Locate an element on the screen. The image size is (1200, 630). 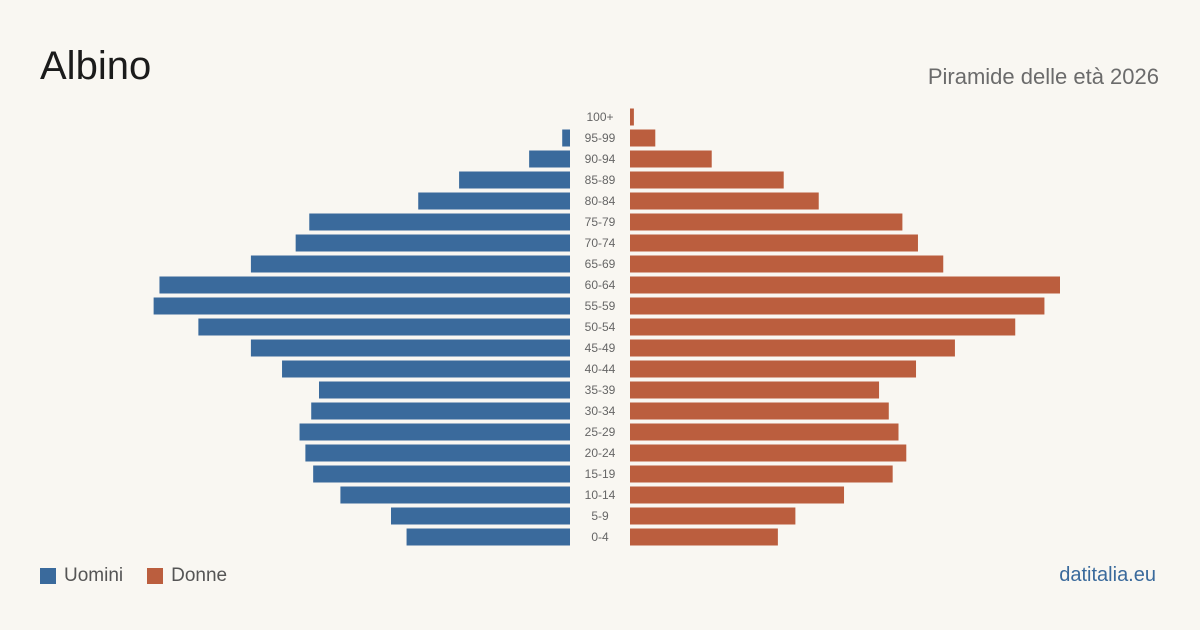
chart-legend: Uomini Donne is located at coordinates (145, 576).